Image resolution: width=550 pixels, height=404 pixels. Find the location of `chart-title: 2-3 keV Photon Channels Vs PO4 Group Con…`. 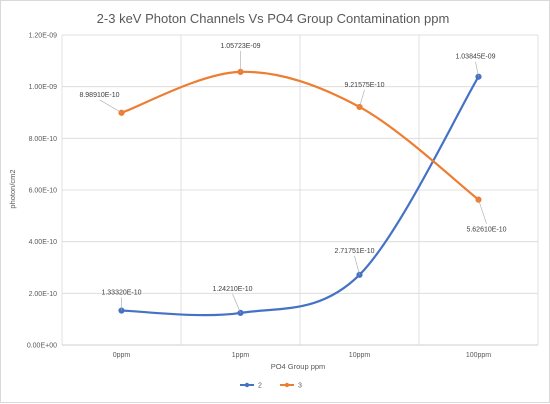

chart-title: 2-3 keV Photon Channels Vs PO4 Group Con… is located at coordinates (273, 18).